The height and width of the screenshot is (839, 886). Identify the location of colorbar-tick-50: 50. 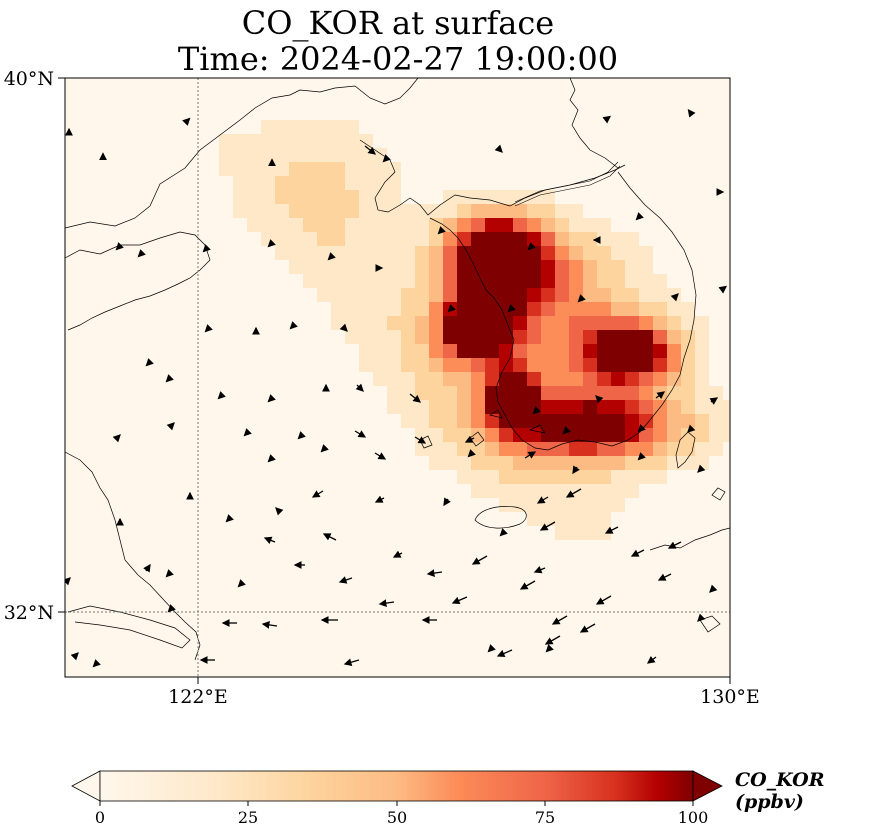
(397, 817).